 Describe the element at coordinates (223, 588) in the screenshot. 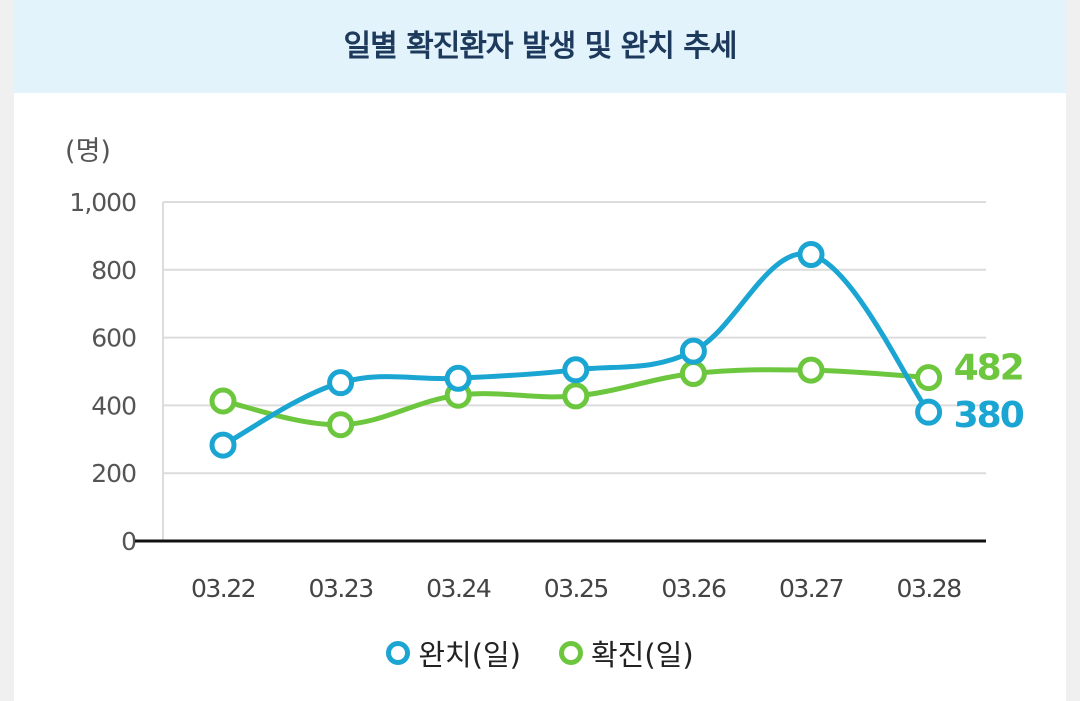

I see `x-tick-label: 03.22` at that location.